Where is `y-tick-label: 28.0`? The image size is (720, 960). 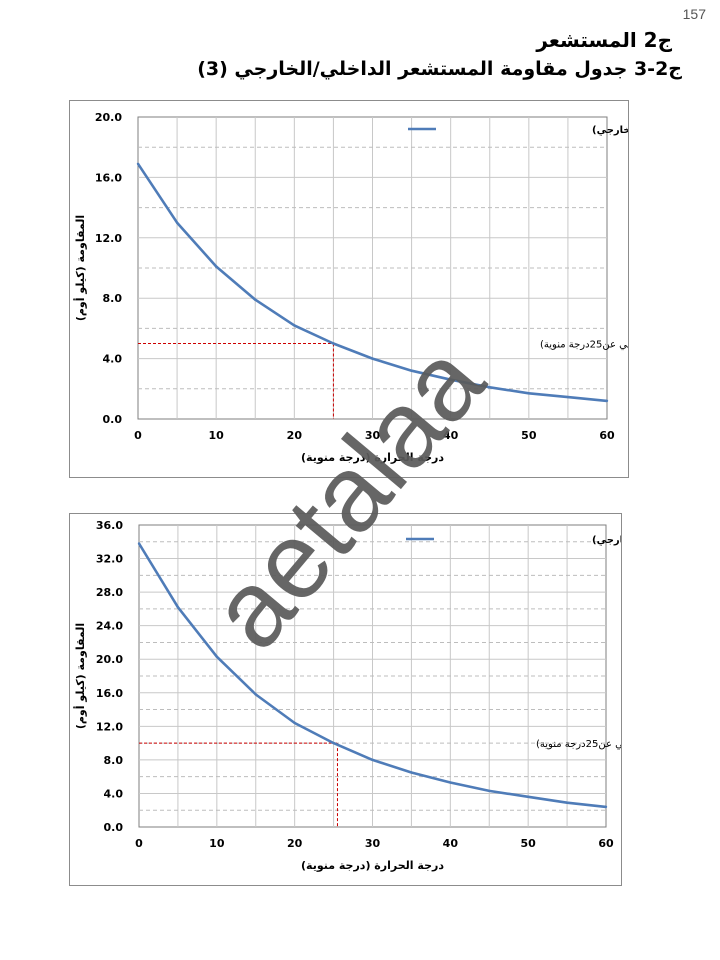 y-tick-label: 28.0 is located at coordinates (109, 592).